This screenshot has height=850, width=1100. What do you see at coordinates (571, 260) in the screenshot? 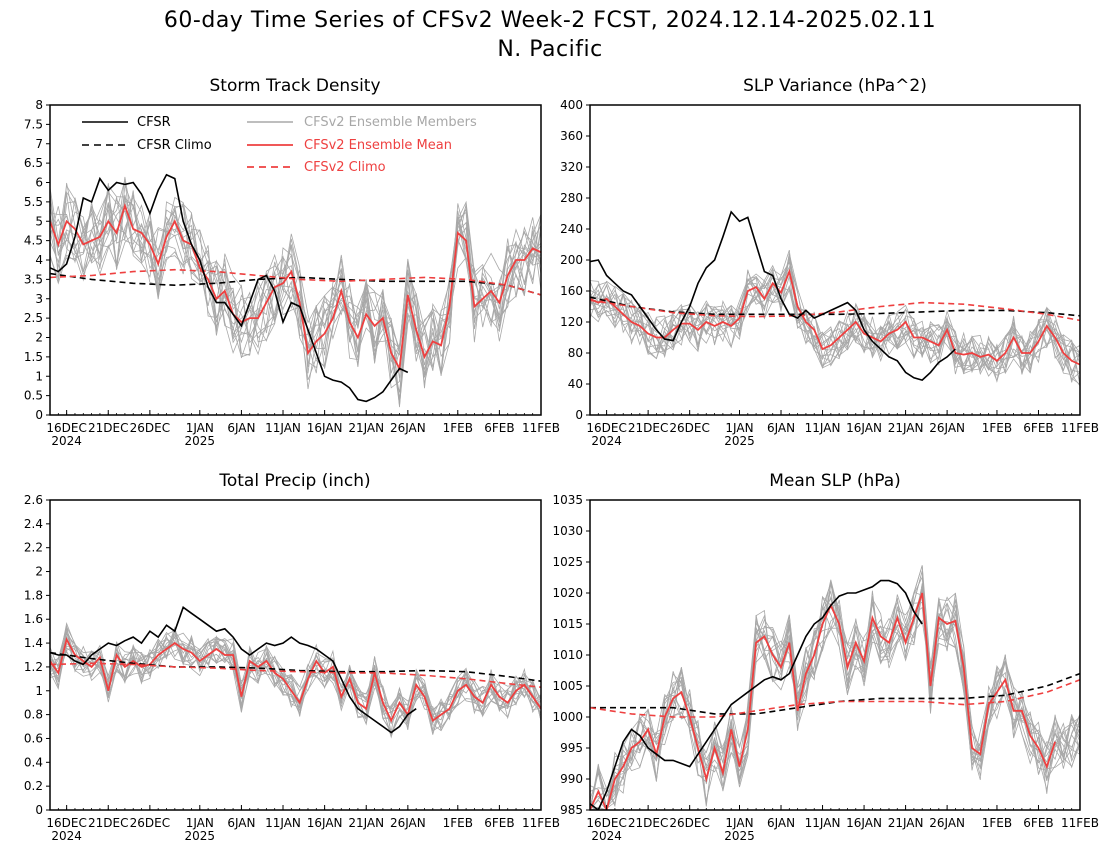
I see `y-tick-label: 200` at bounding box center [571, 260].